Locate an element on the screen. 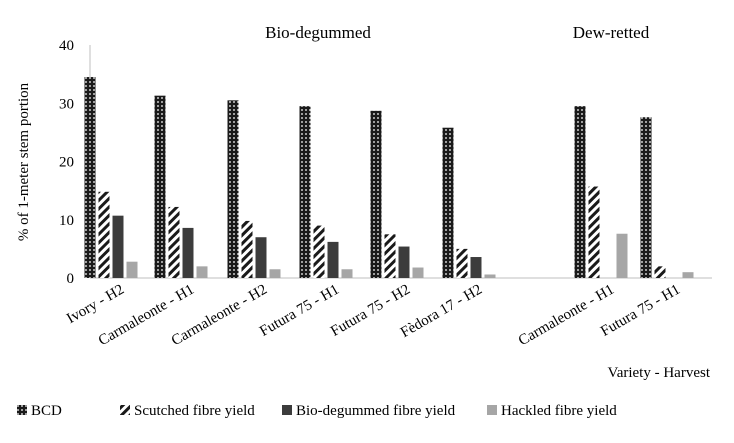 The height and width of the screenshot is (443, 734). x-tick-label: Ivory - H2 is located at coordinates (95, 305).